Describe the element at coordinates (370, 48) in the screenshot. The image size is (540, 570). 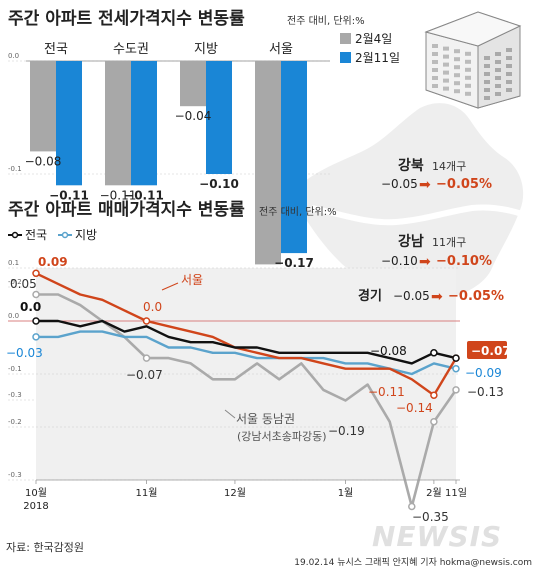
I see `bar-legend: 2월4일 2월11일` at that location.